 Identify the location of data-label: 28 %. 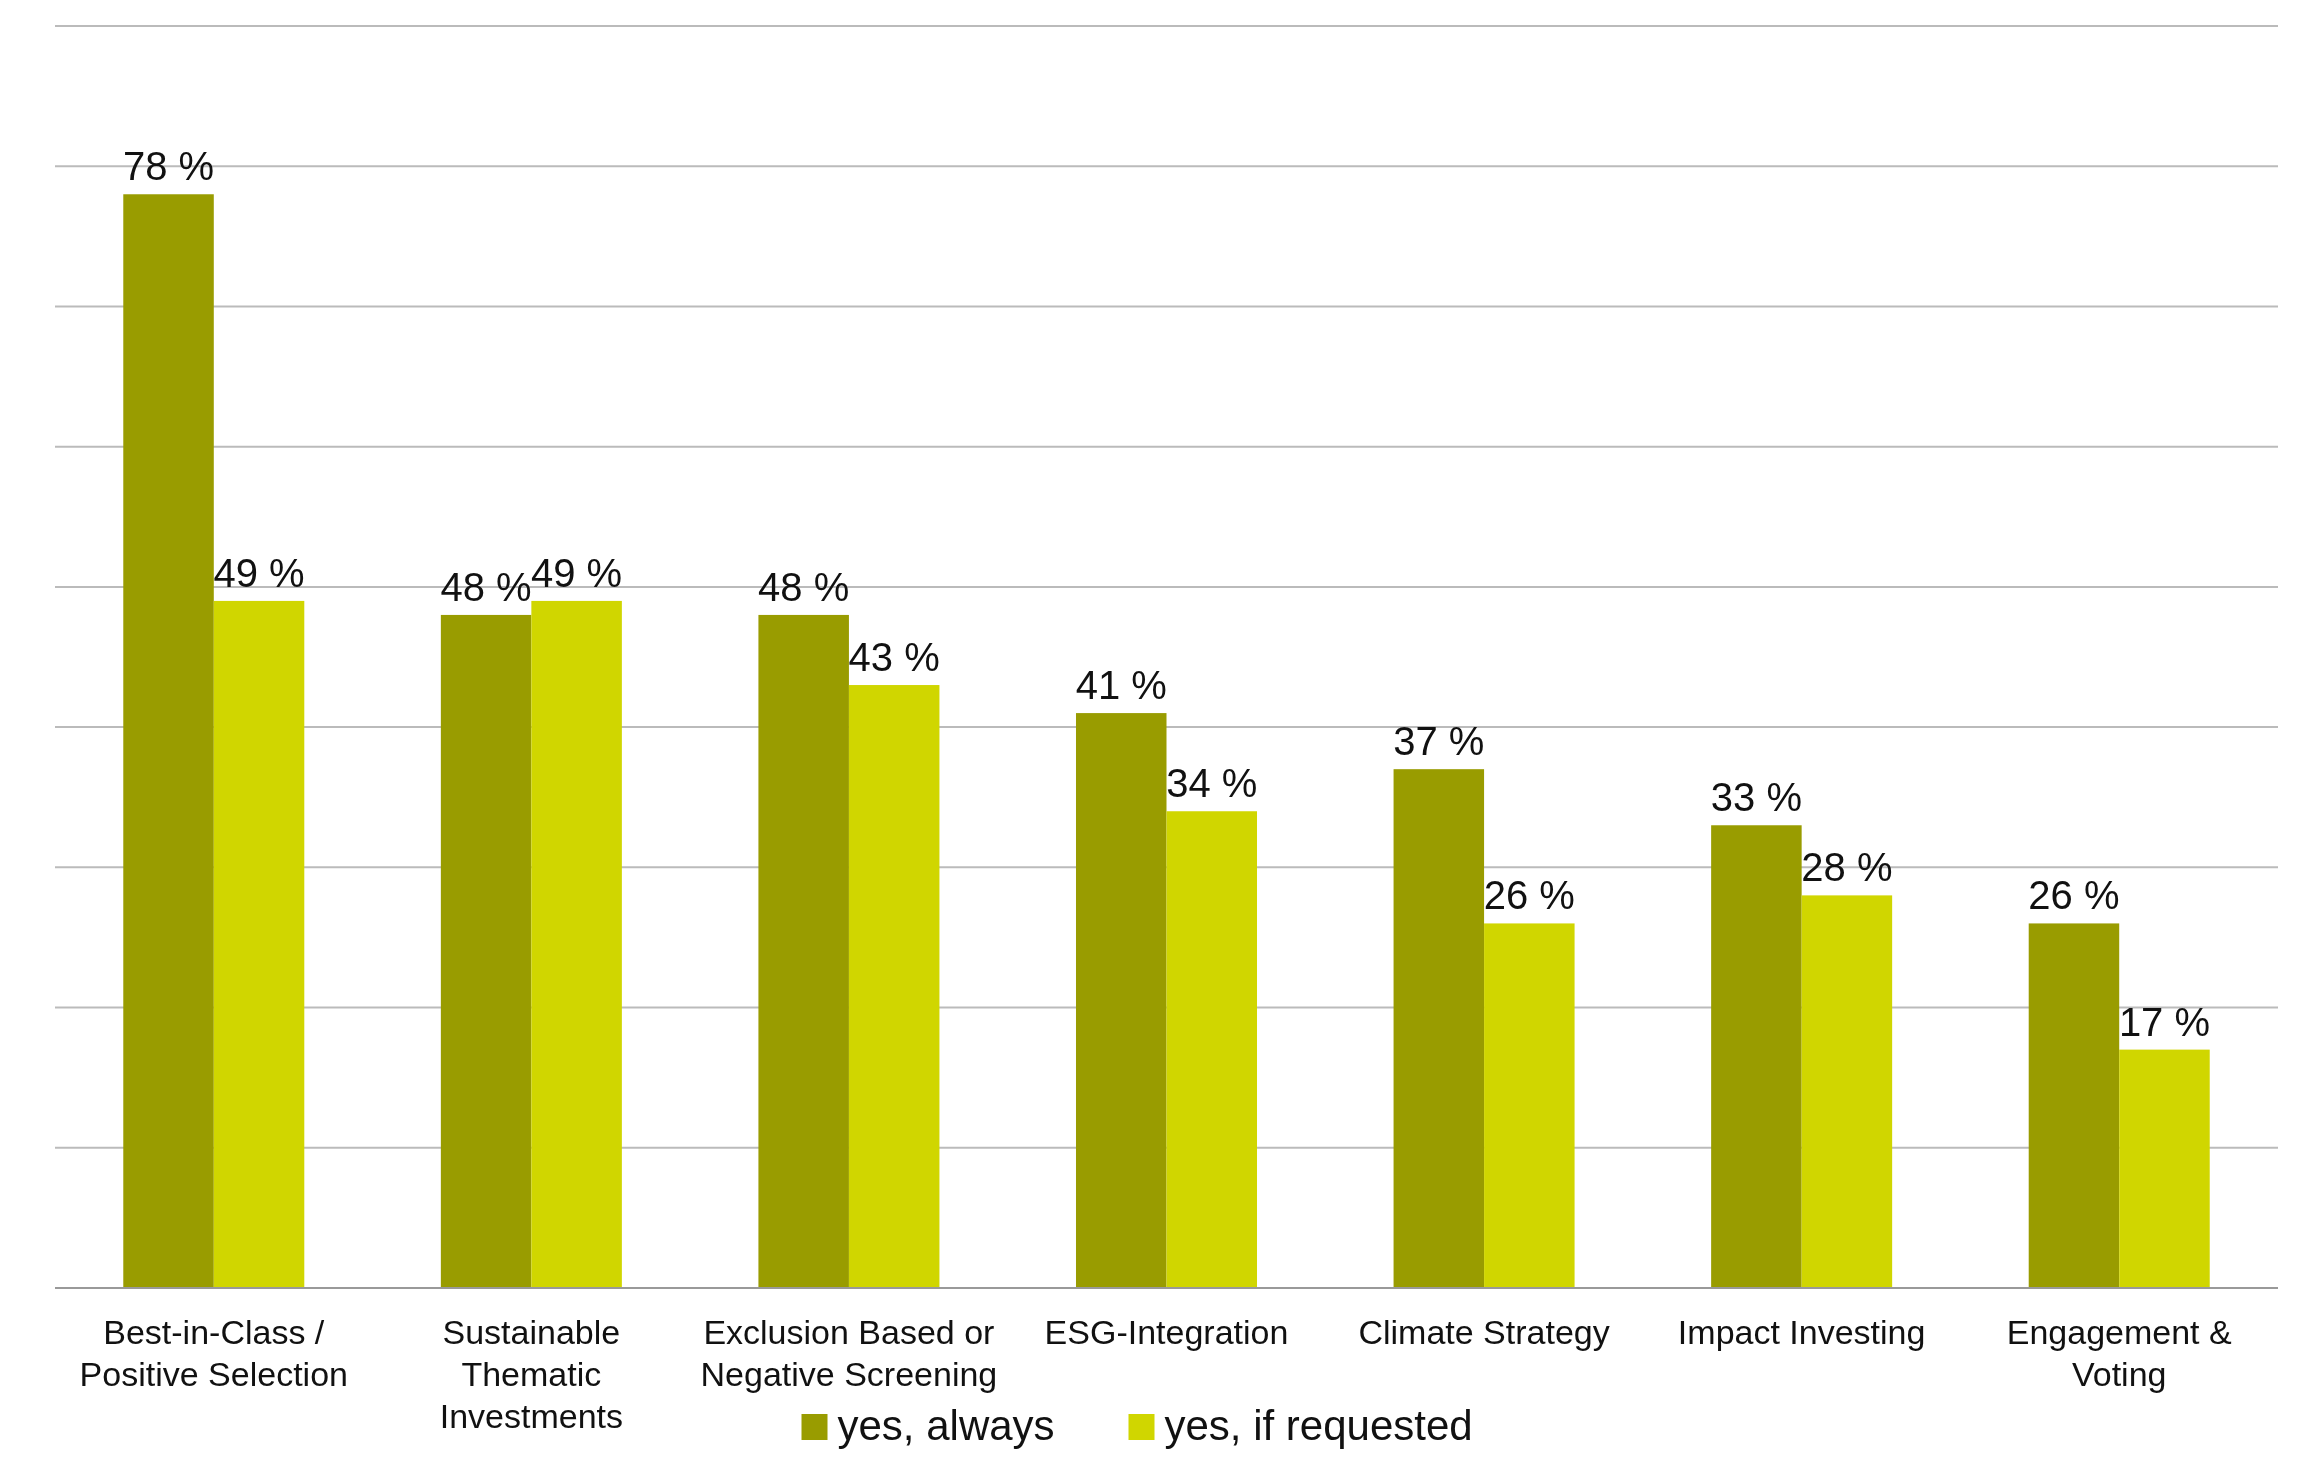
(1847, 867).